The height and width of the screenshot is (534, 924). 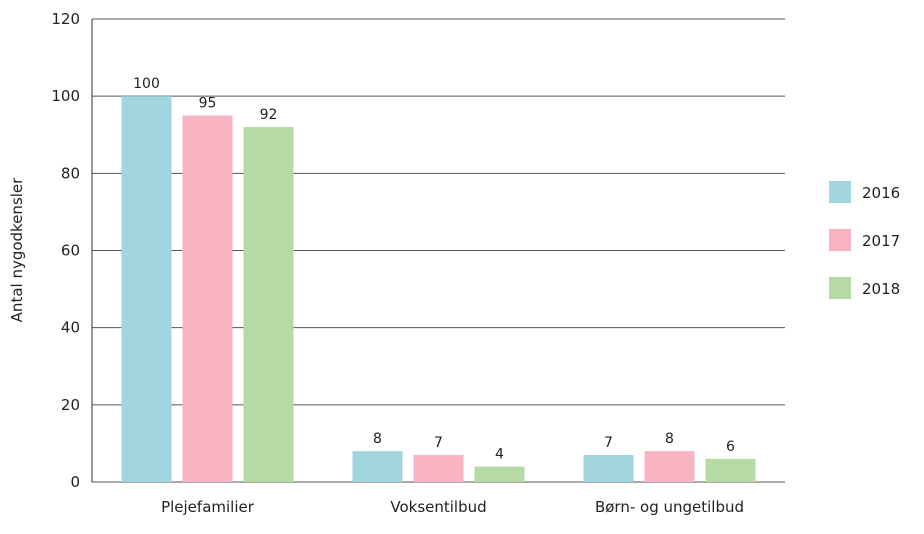 What do you see at coordinates (65, 19) in the screenshot?
I see `y-tick-label: 120` at bounding box center [65, 19].